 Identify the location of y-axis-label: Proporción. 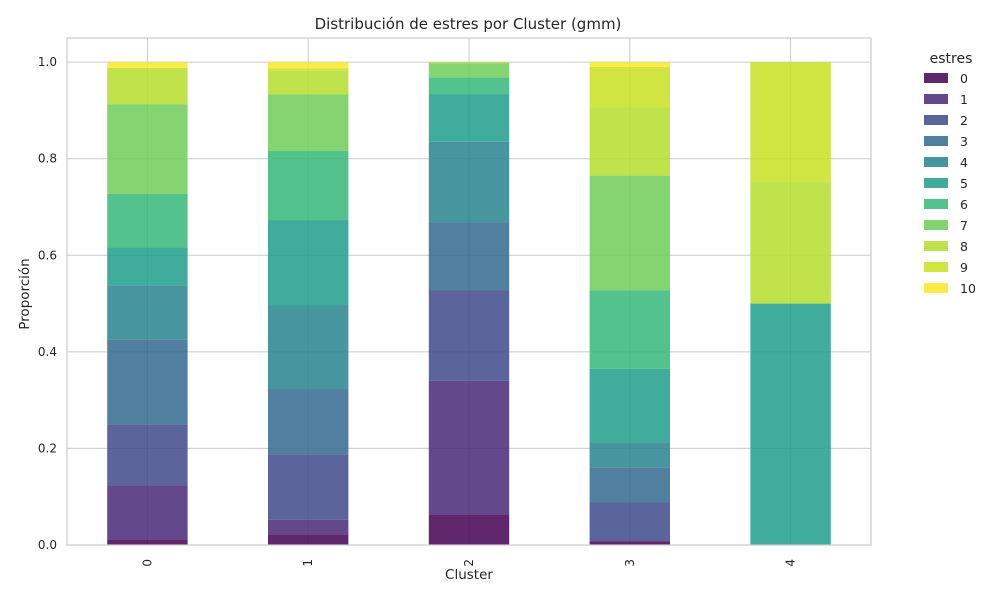
(25, 294).